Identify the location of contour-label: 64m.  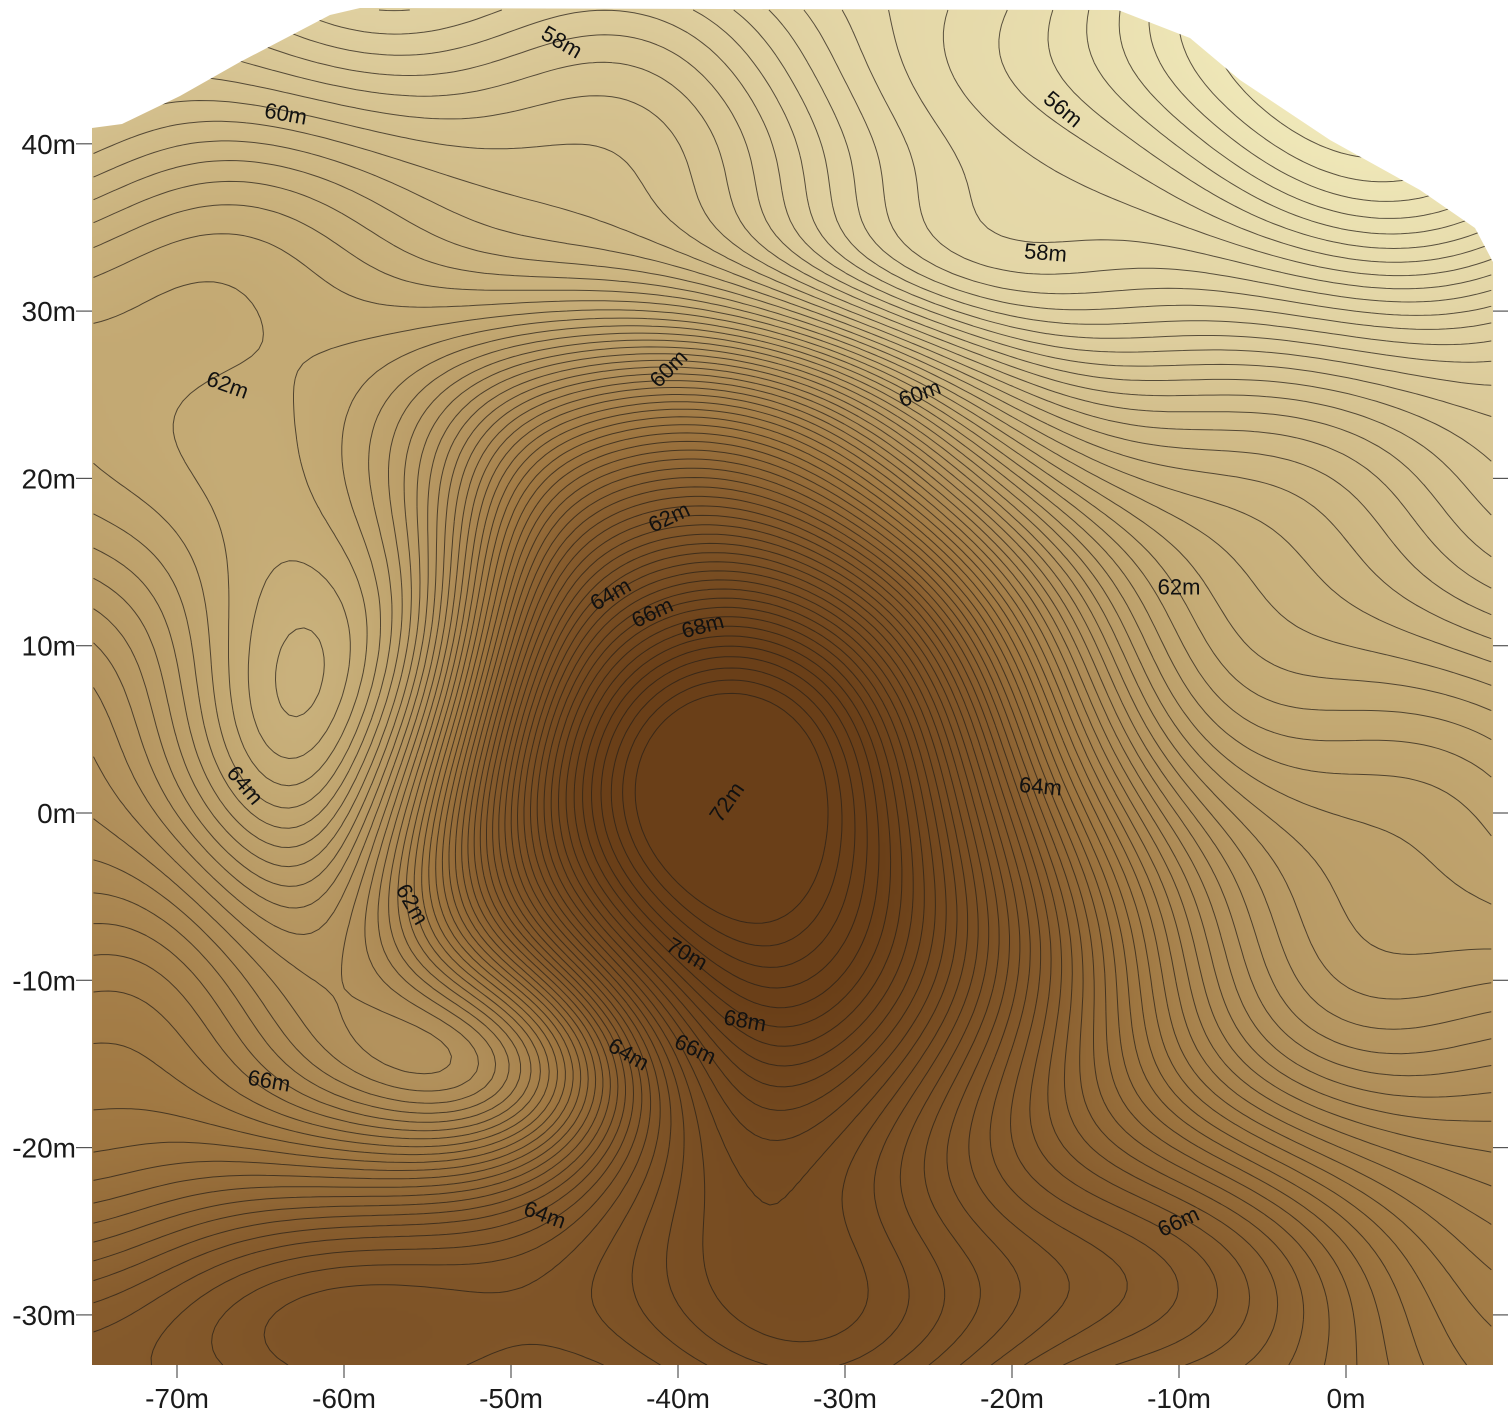
(1040, 786).